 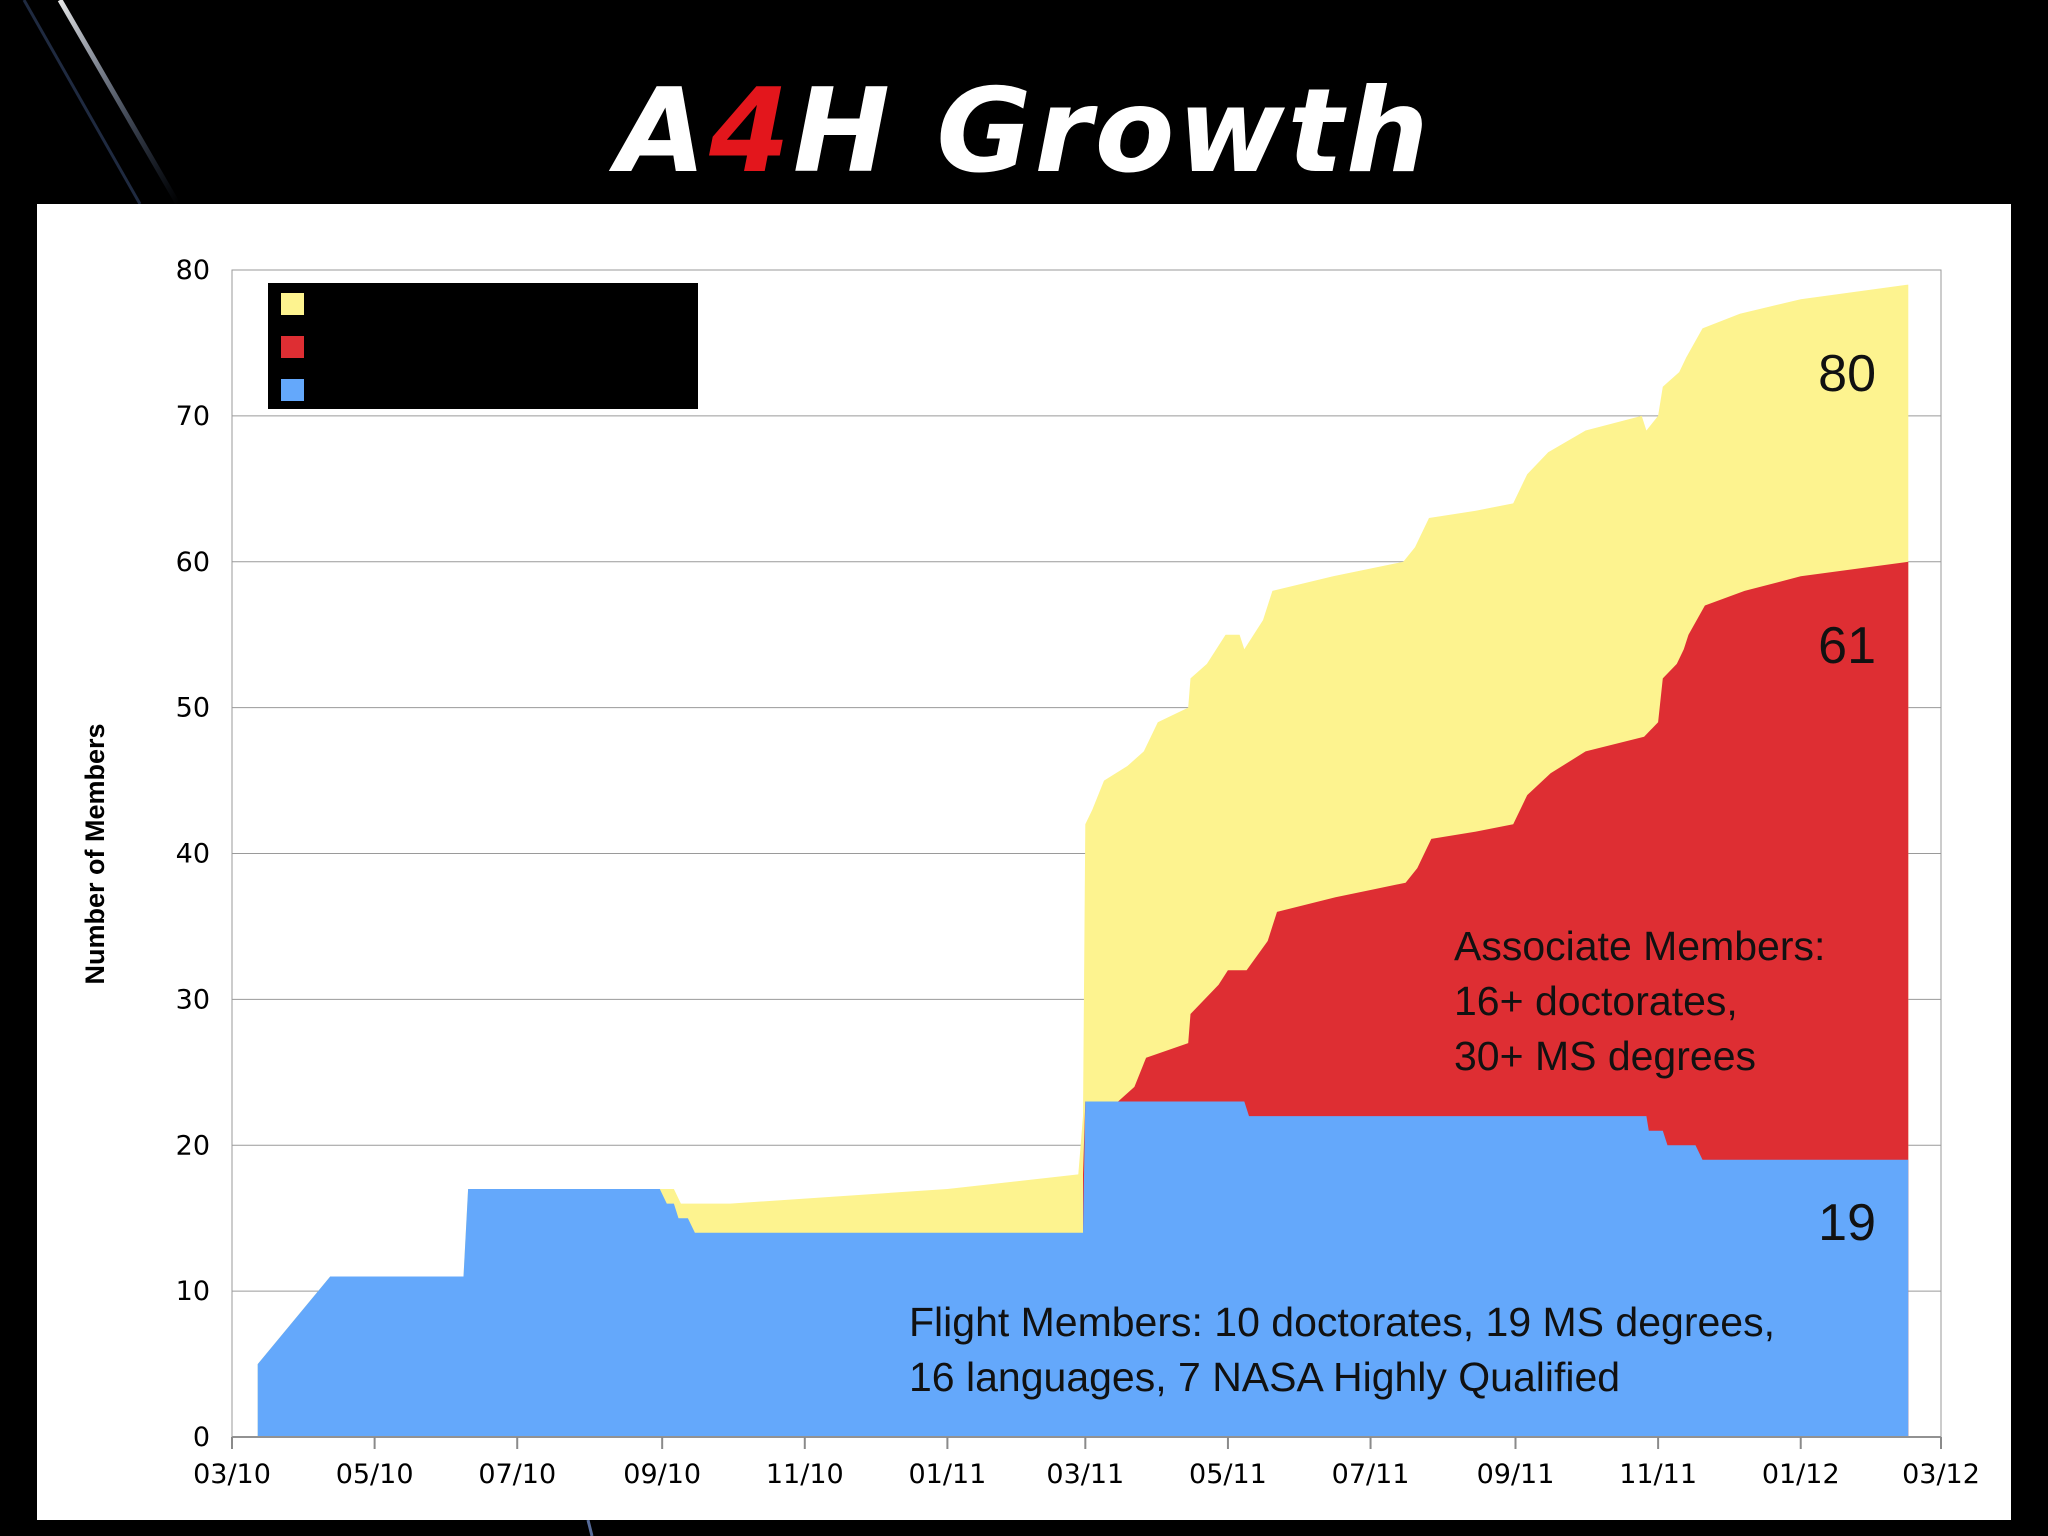 What do you see at coordinates (517, 1474) in the screenshot?
I see `x-tick-label: 07/10` at bounding box center [517, 1474].